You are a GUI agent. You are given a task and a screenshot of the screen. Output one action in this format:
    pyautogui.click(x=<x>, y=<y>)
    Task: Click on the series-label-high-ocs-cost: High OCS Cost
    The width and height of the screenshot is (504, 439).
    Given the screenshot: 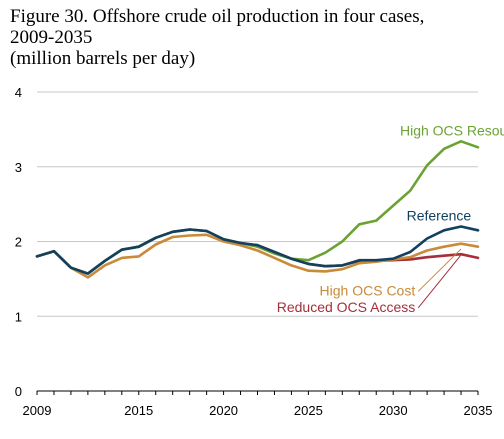 What is the action you would take?
    pyautogui.click(x=368, y=290)
    